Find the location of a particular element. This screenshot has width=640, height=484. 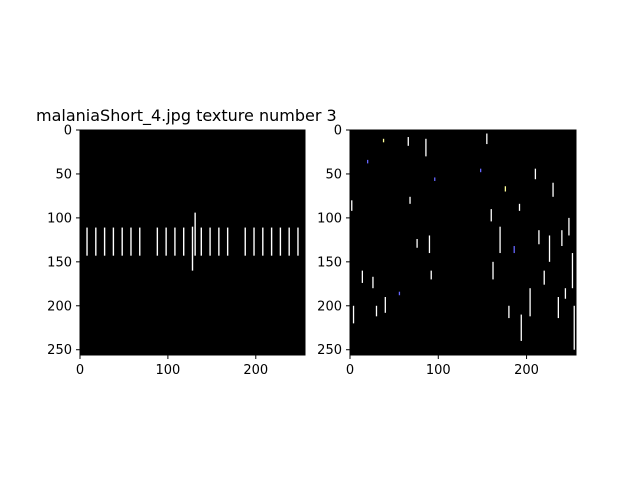

figure-title: malaniaShort_4.jpg texture number 3 is located at coordinates (186, 115).